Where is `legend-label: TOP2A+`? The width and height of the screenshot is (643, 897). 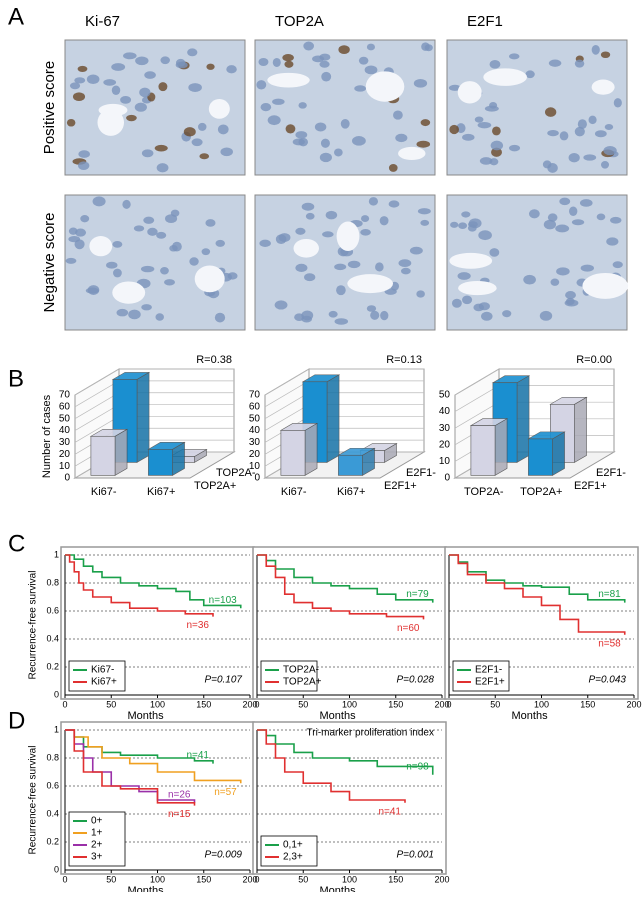 legend-label: TOP2A+ is located at coordinates (302, 682).